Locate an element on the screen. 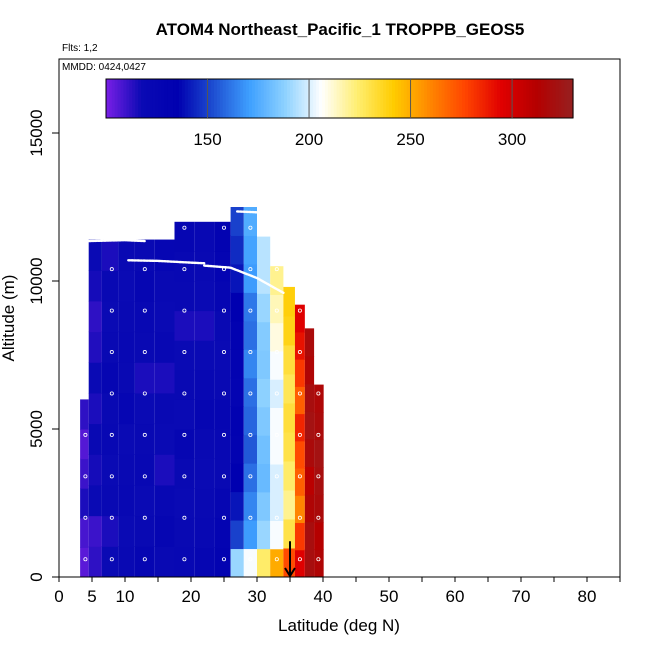 This screenshot has height=650, width=650. x-tick-label: 60 is located at coordinates (455, 596).